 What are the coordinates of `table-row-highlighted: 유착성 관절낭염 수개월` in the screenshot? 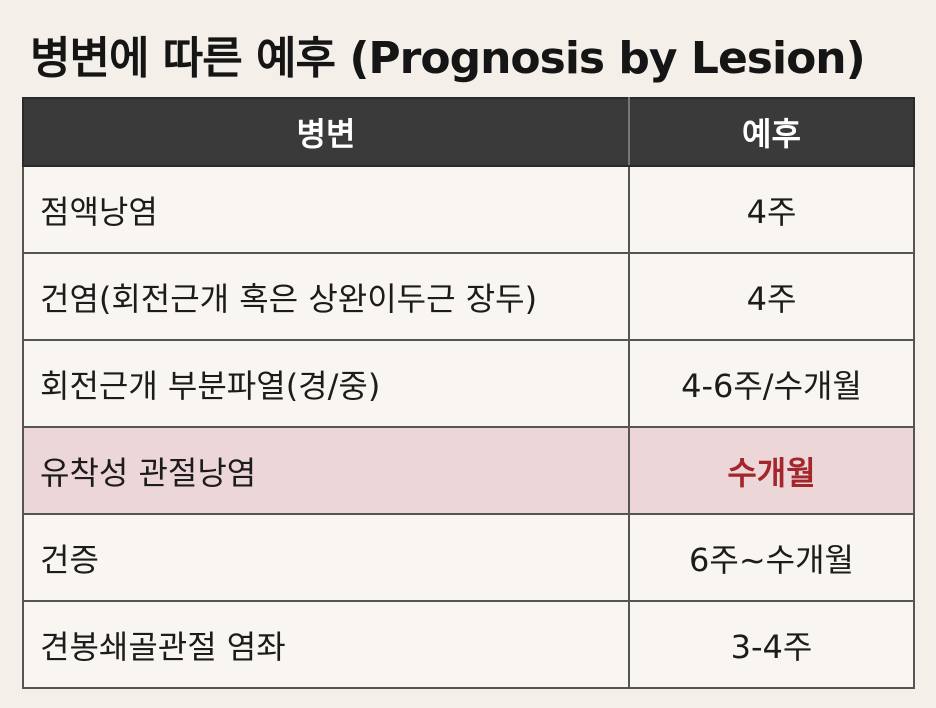 It's located at (468, 470).